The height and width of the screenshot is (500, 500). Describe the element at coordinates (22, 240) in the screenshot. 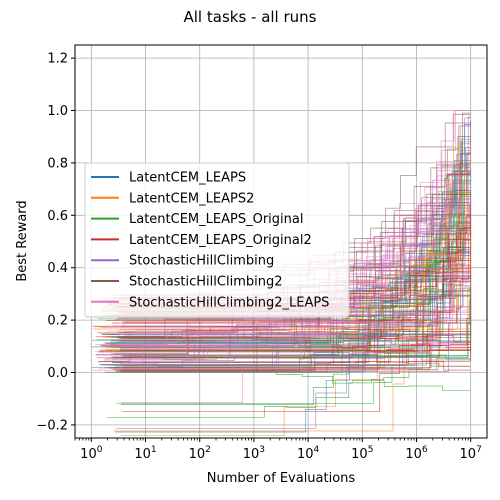

I see `y-axis-label: Best Reward` at that location.